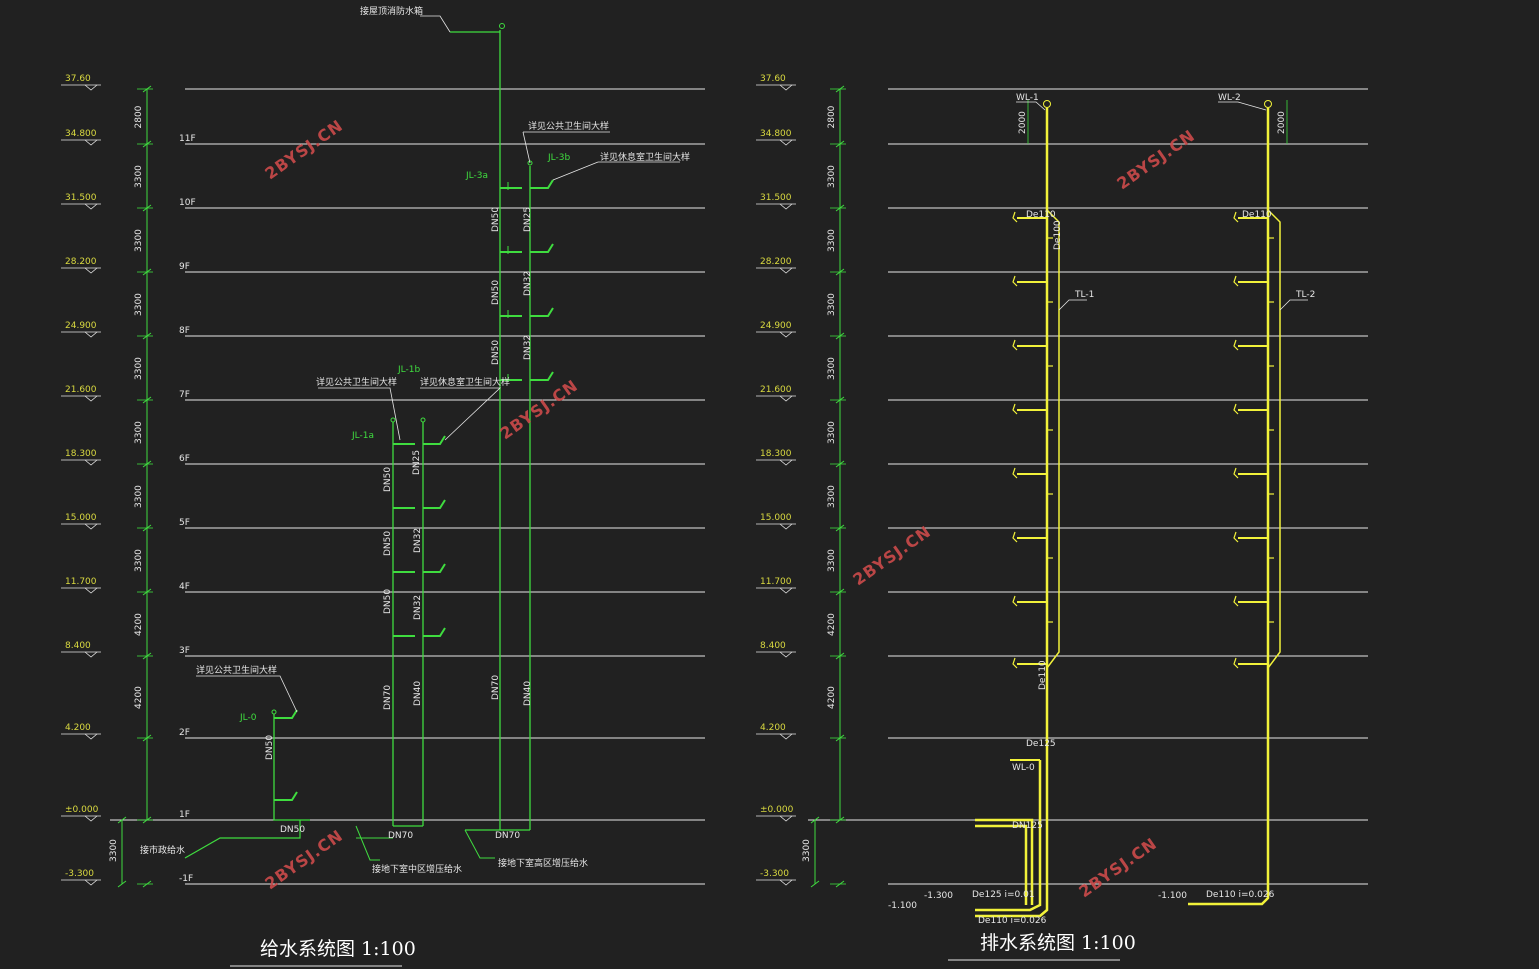  I want to click on elevation-label: 18.300, so click(81, 454).